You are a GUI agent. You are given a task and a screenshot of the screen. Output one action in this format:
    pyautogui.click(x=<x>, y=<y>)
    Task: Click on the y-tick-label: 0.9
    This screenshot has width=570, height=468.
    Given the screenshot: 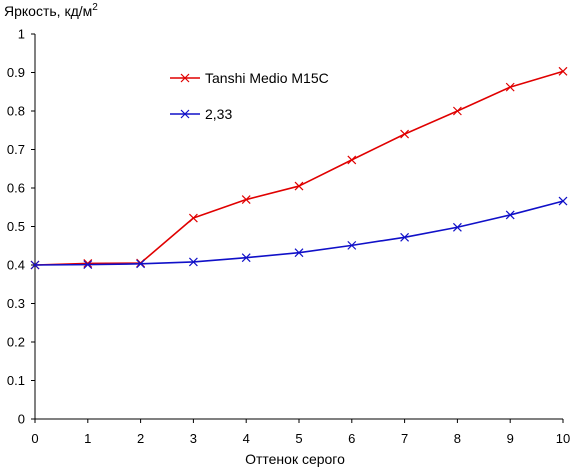 What is the action you would take?
    pyautogui.click(x=16, y=72)
    